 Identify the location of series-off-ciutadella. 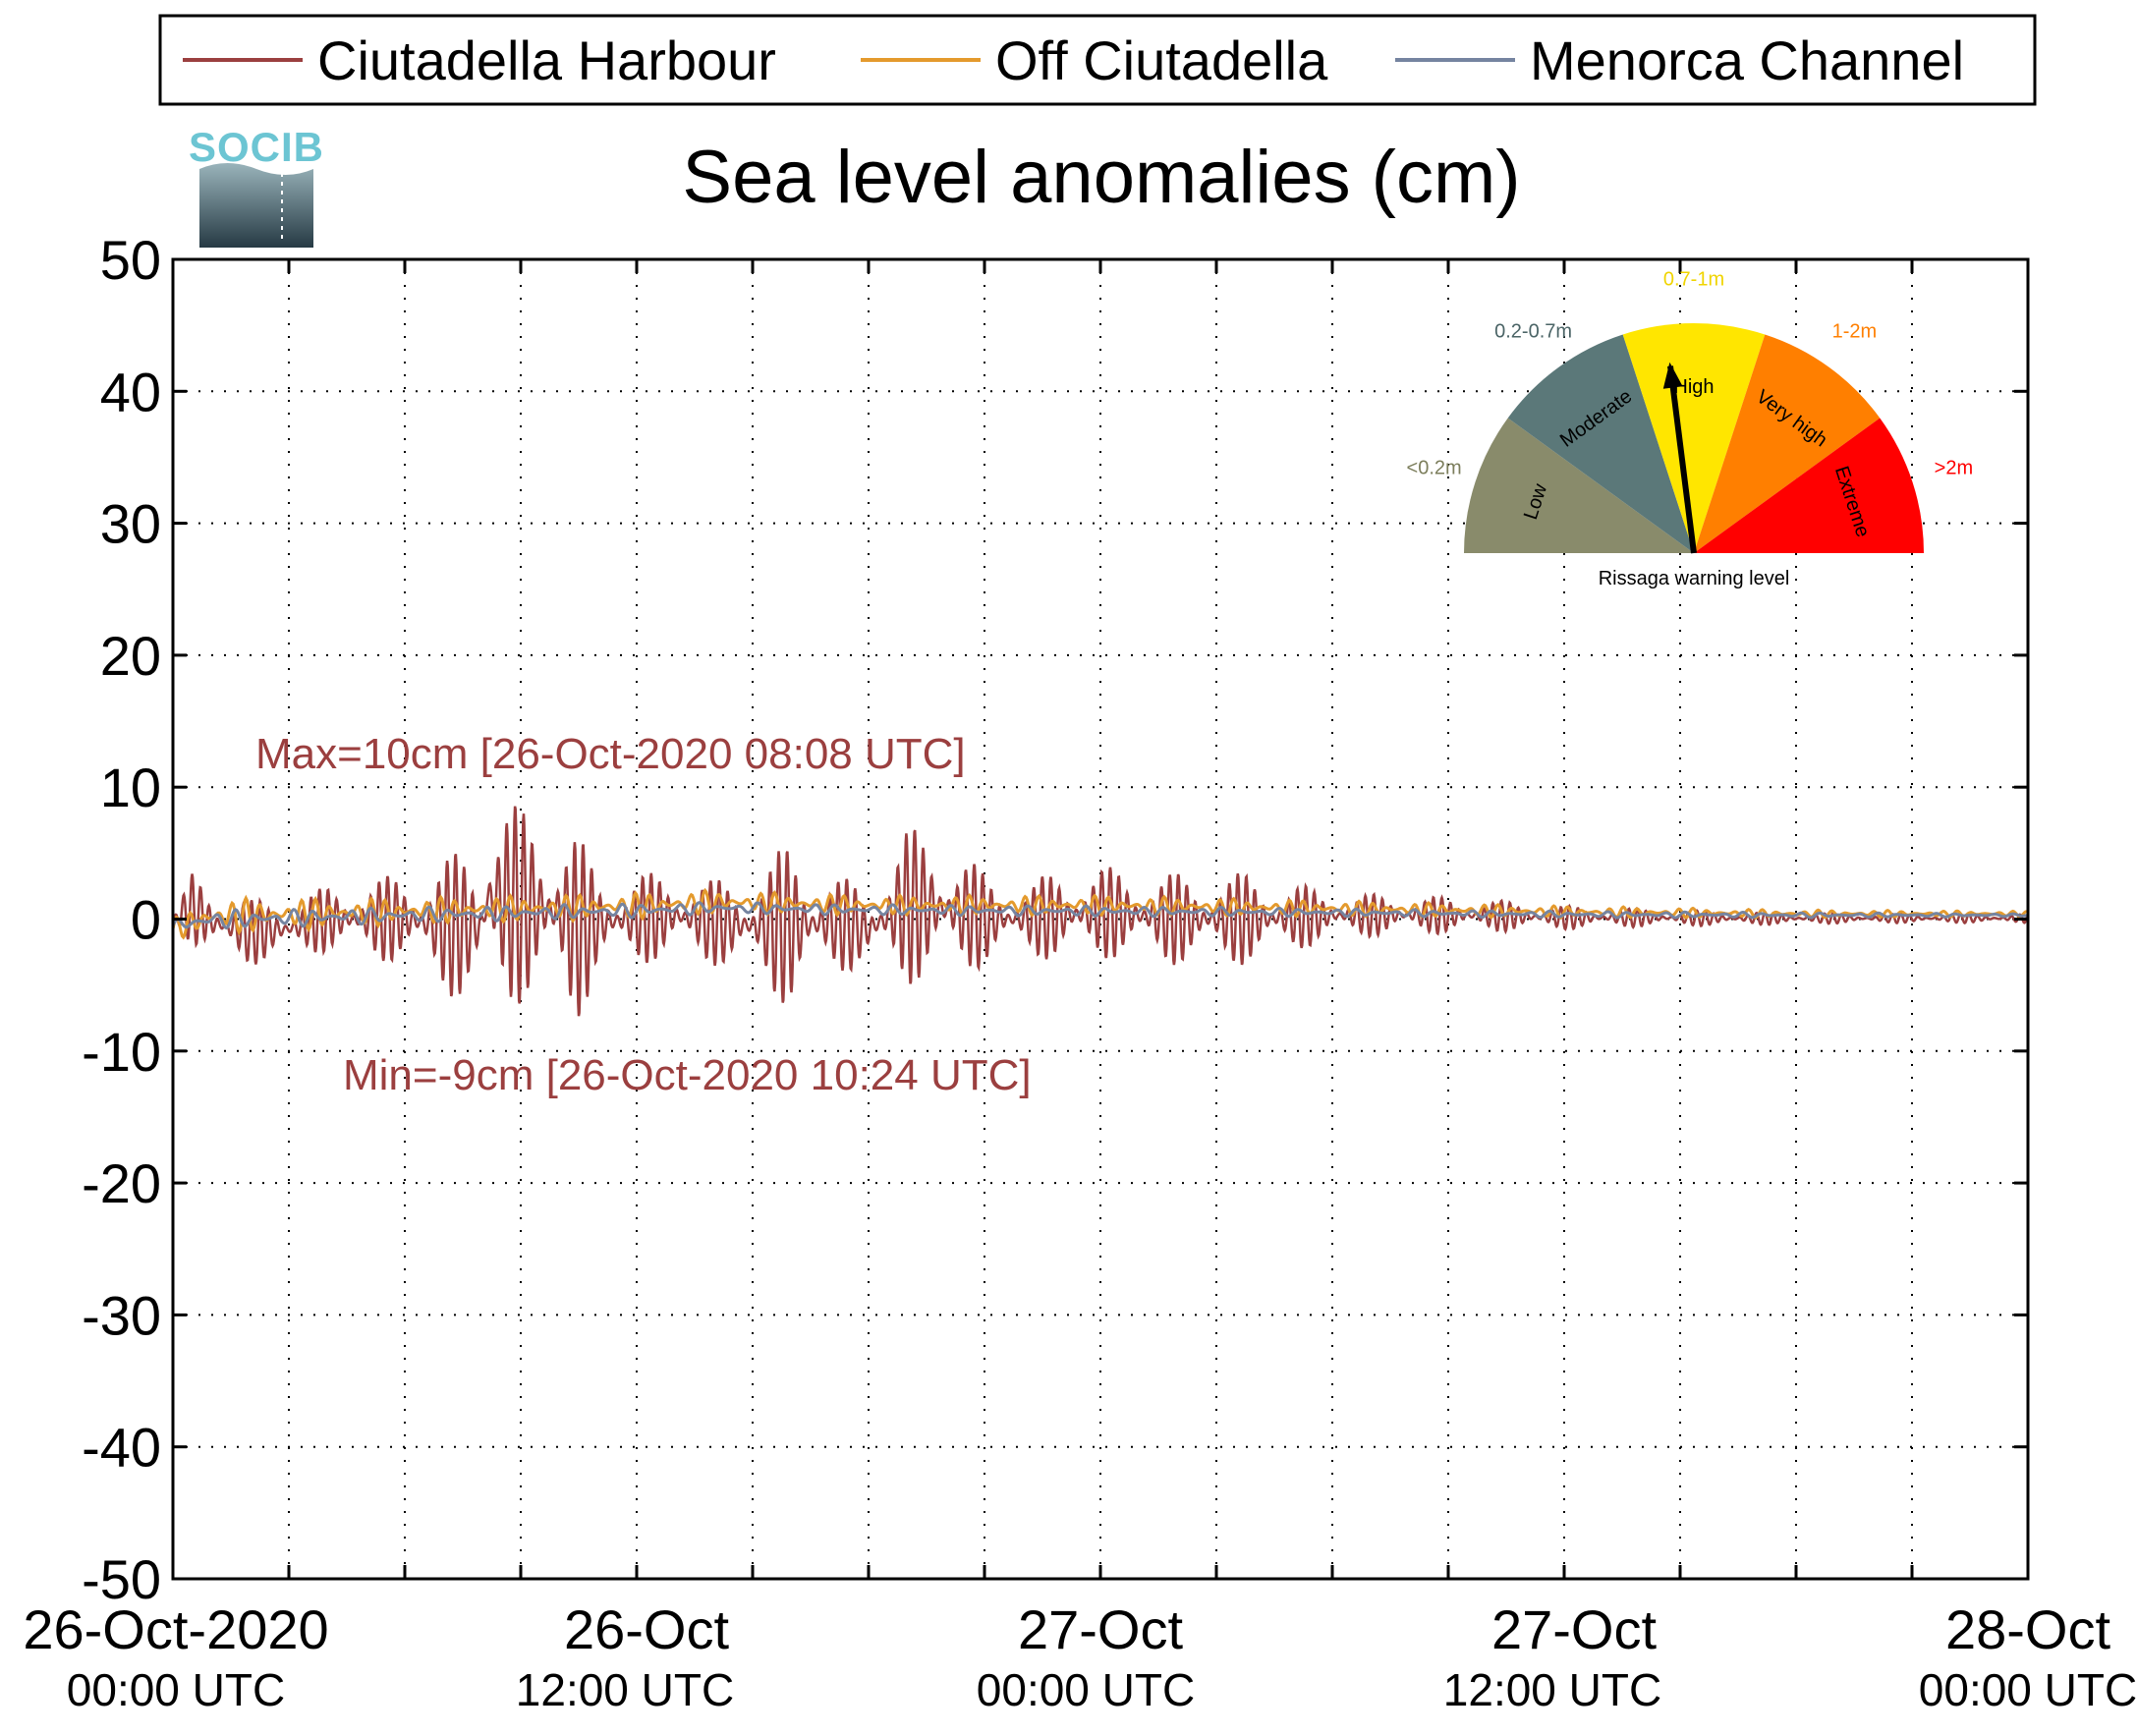
(1100, 913).